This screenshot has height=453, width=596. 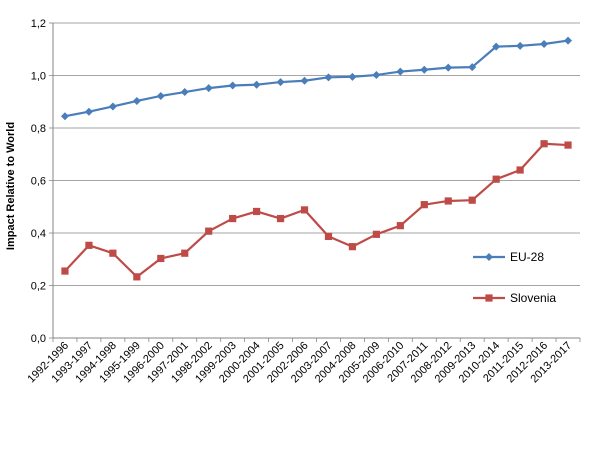 What do you see at coordinates (527, 257) in the screenshot?
I see `legend-label: EU-28` at bounding box center [527, 257].